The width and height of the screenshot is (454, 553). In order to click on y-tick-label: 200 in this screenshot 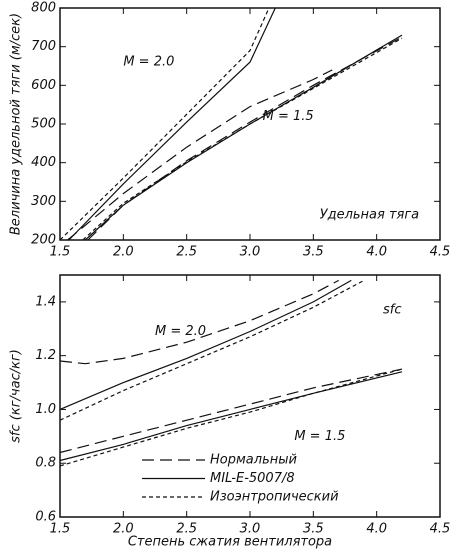, I will do `click(43, 240)`.